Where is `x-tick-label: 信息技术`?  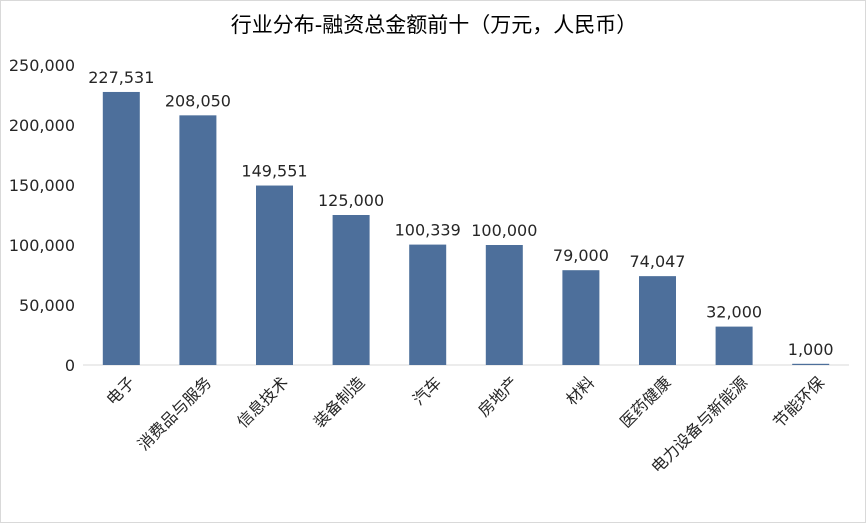
x-tick-label: 信息技术 is located at coordinates (262, 402).